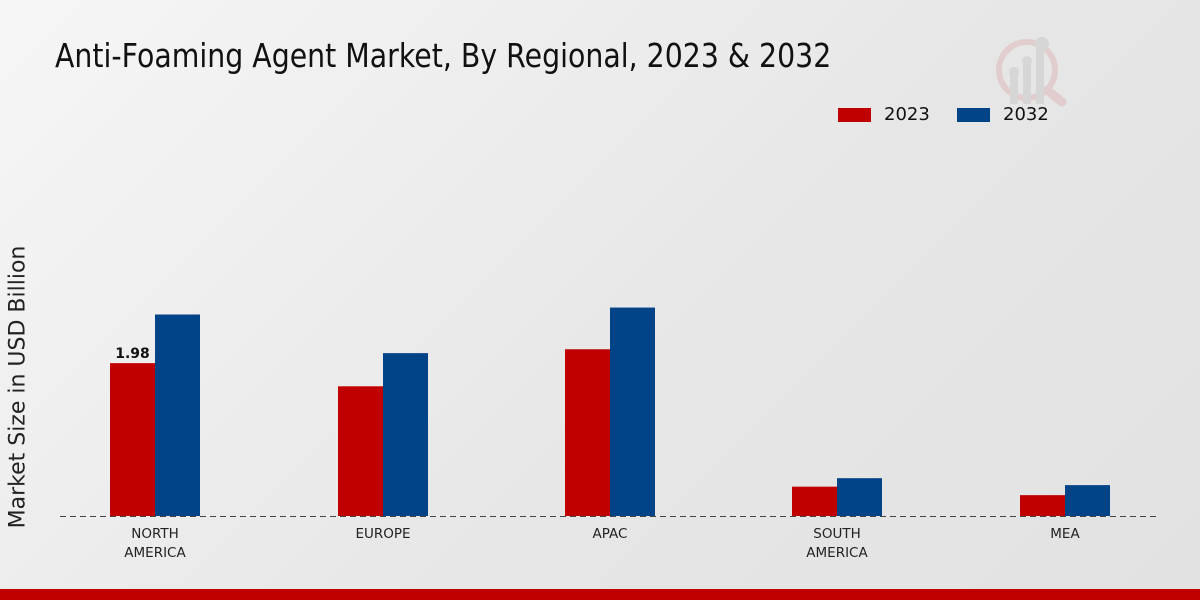  Describe the element at coordinates (1042, 505) in the screenshot. I see `bar-2023-mea` at that location.